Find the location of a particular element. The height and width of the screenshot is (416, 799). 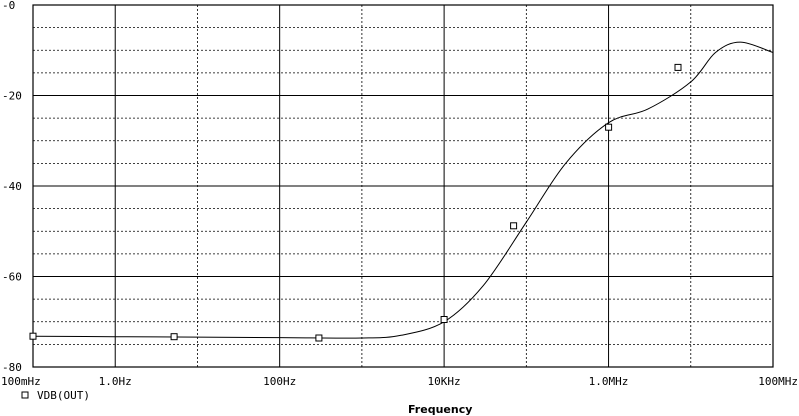

legend-marker is located at coordinates (25, 395).